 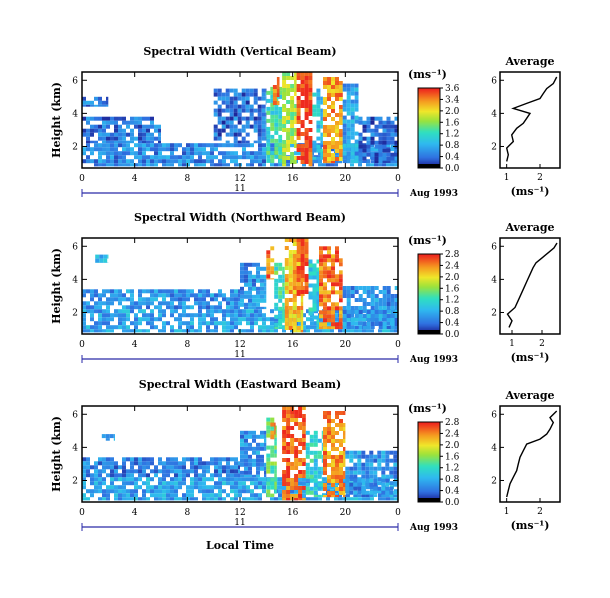 I want to click on y-tick-label: 4, so click(x=75, y=448).